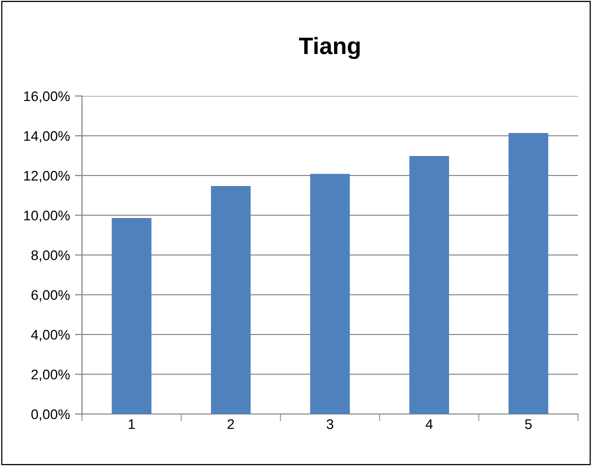 The width and height of the screenshot is (592, 466). What do you see at coordinates (47, 216) in the screenshot?
I see `y-tick-label: 10,00%` at bounding box center [47, 216].